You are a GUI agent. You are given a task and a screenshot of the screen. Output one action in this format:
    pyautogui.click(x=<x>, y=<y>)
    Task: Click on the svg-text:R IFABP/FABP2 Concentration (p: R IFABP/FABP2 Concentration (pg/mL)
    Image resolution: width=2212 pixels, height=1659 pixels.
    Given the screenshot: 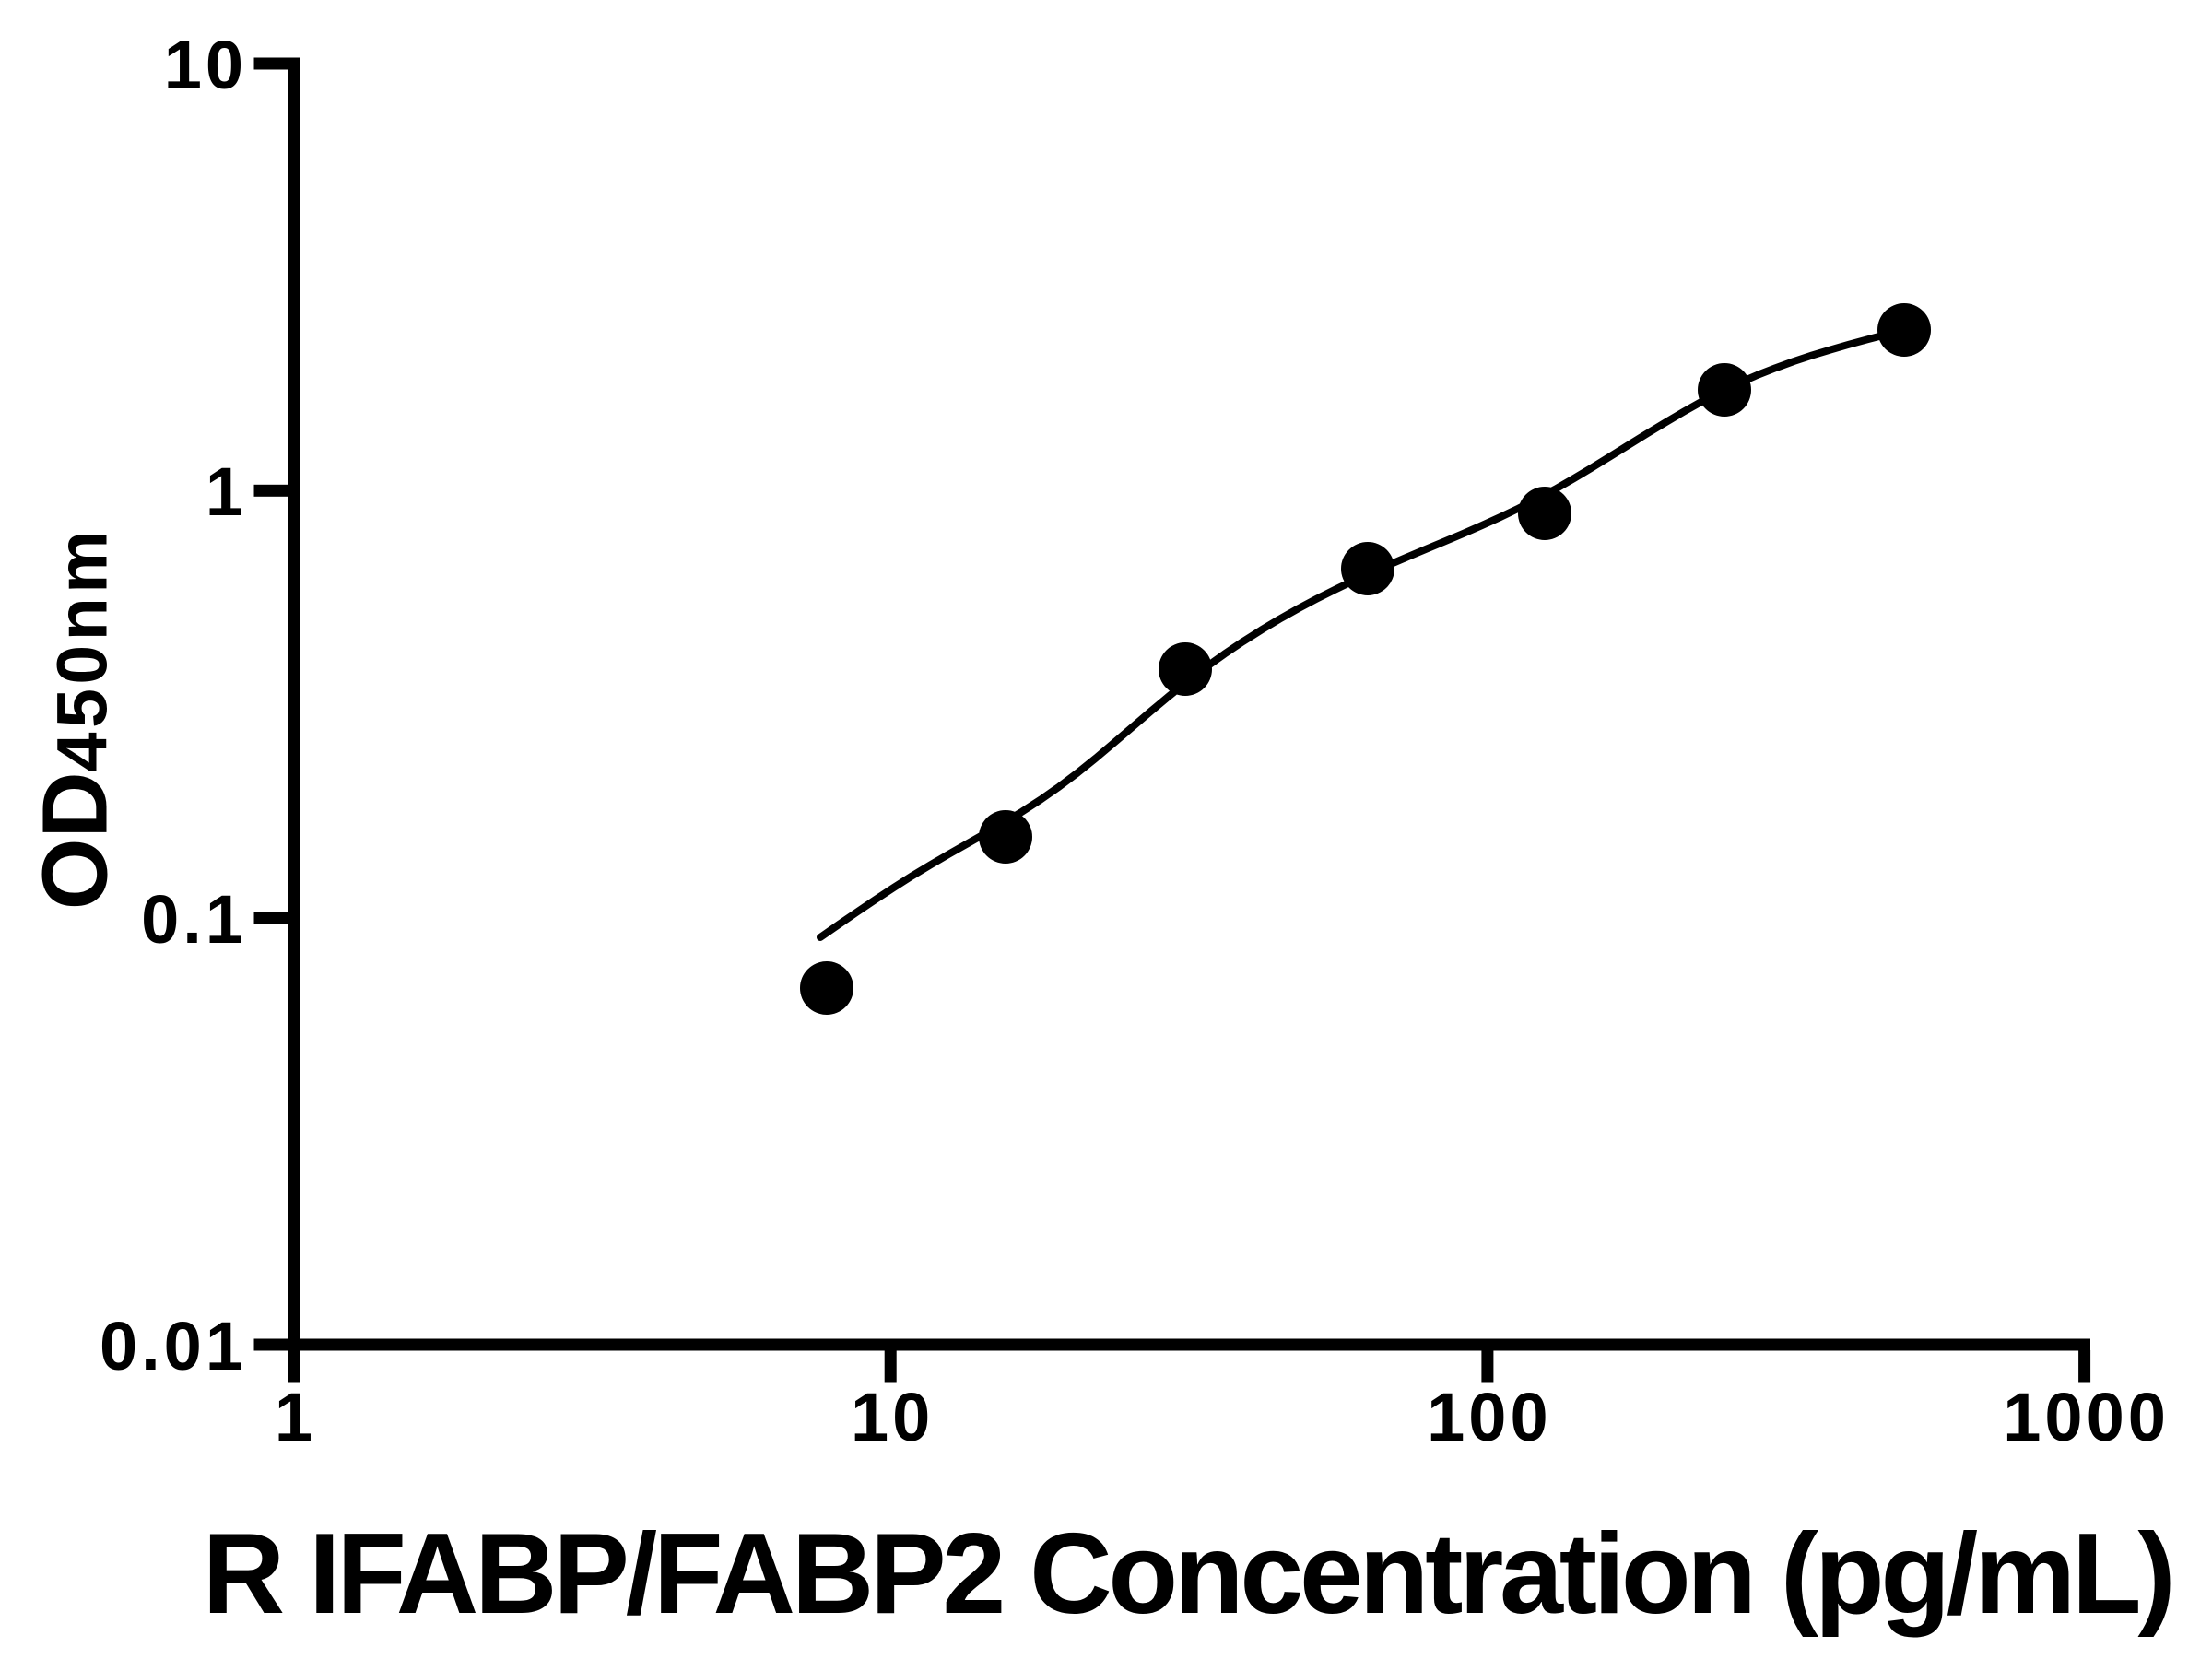 What is the action you would take?
    pyautogui.click(x=1187, y=1574)
    